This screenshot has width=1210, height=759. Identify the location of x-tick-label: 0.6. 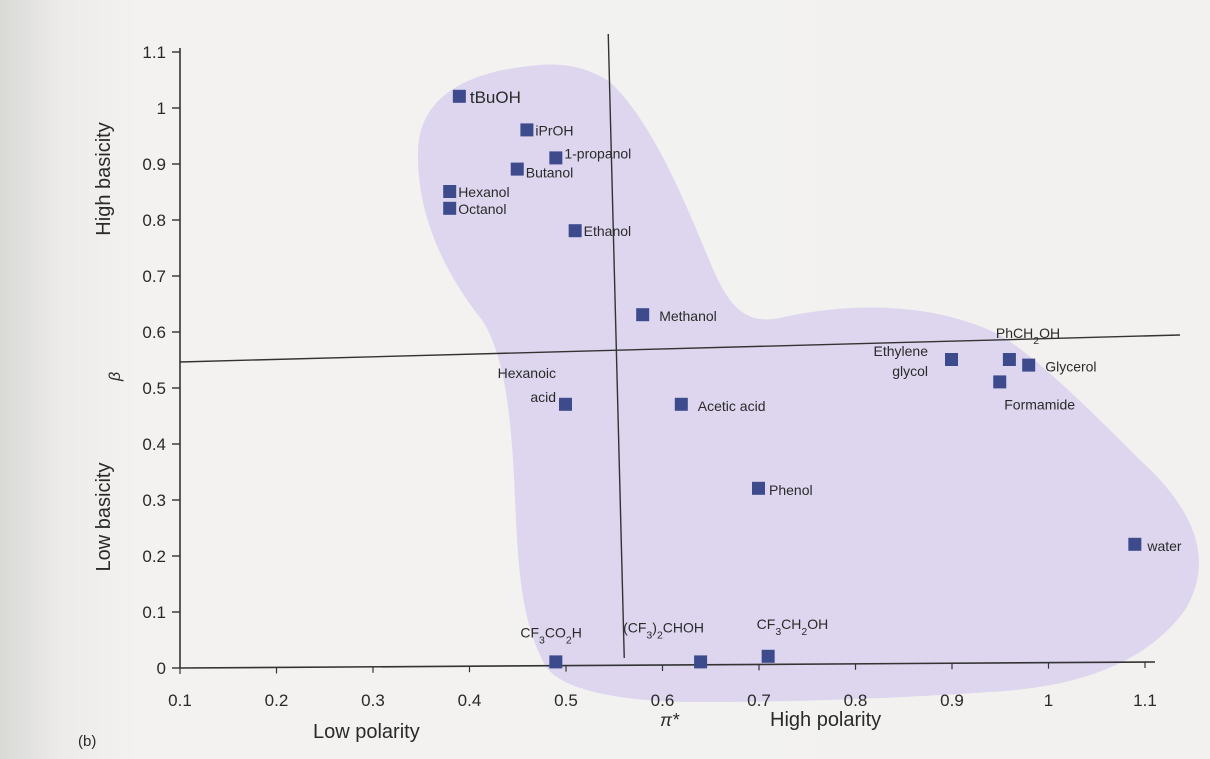
(663, 700).